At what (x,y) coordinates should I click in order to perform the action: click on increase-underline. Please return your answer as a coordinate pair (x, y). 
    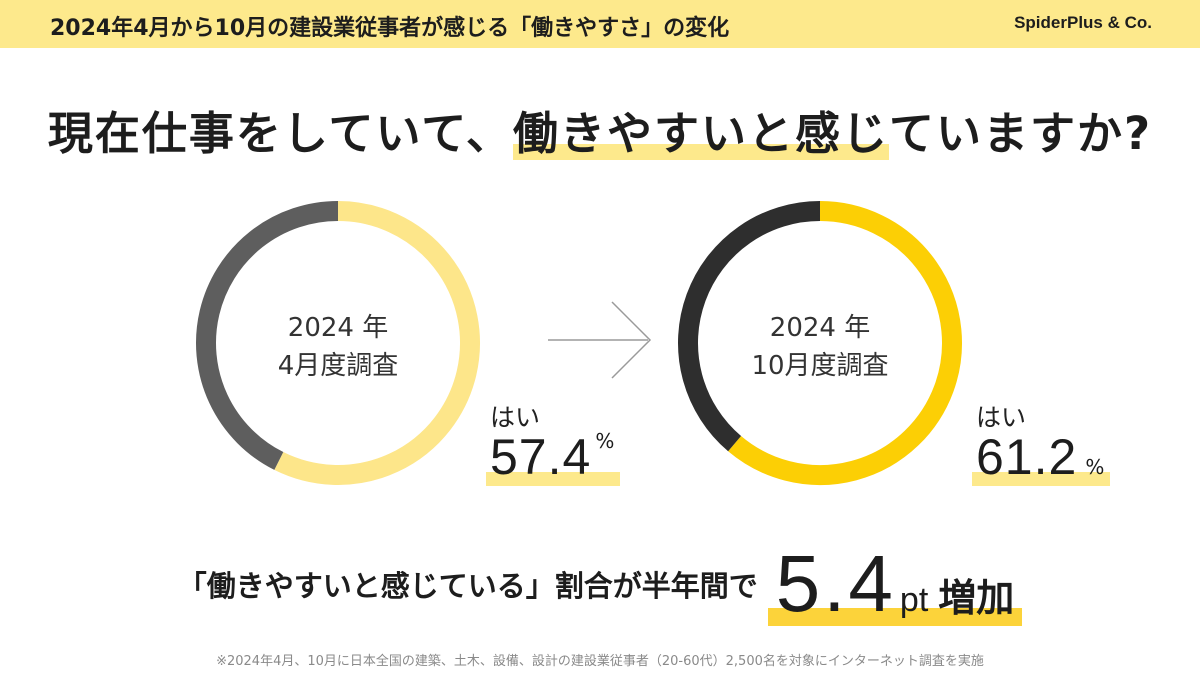
    Looking at the image, I should click on (895, 617).